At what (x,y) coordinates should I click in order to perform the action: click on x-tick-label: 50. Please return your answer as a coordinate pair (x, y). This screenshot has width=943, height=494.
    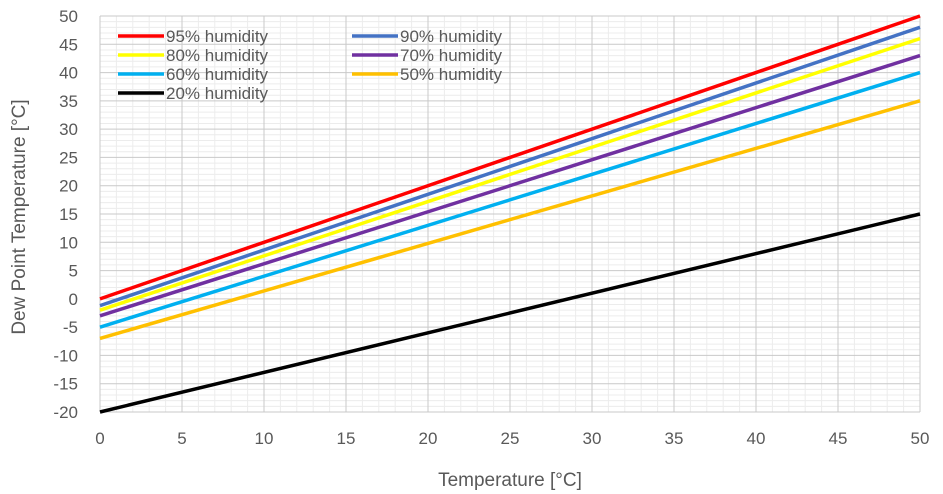
    Looking at the image, I should click on (920, 438).